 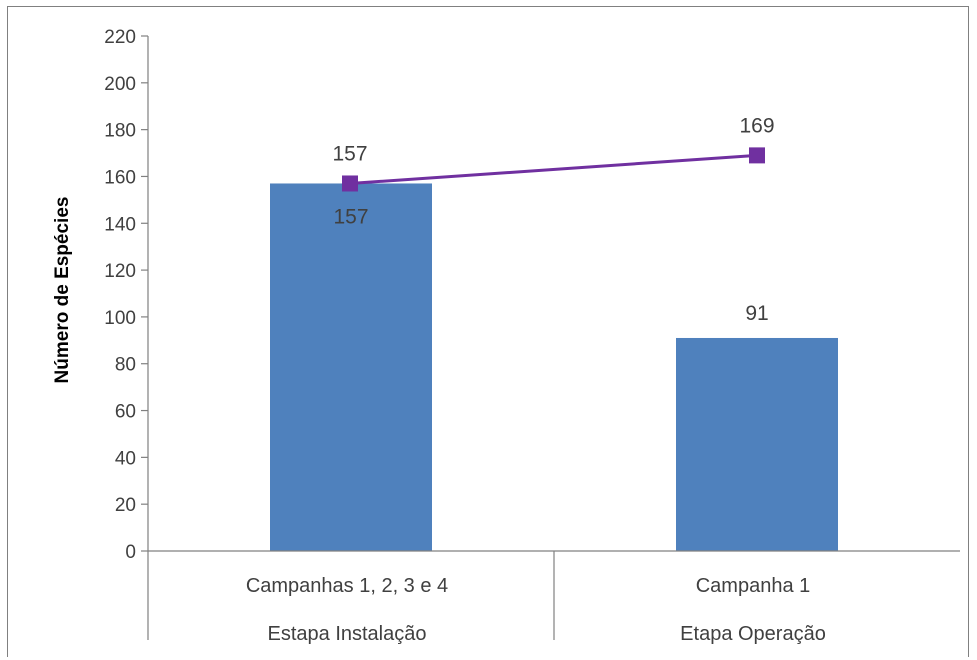 What do you see at coordinates (125, 412) in the screenshot?
I see `y-tick-label: 60` at bounding box center [125, 412].